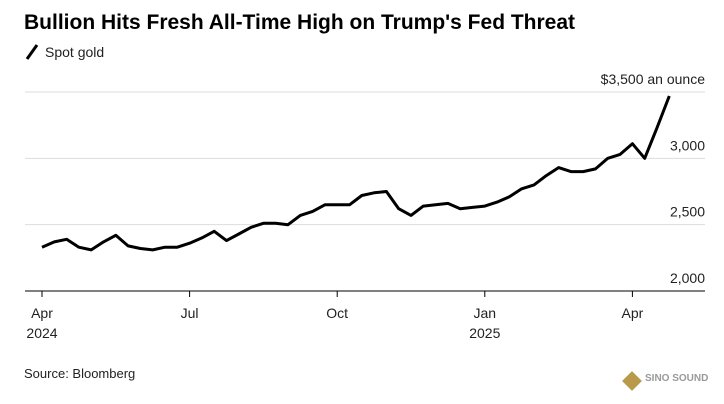 The height and width of the screenshot is (404, 724). Describe the element at coordinates (687, 145) in the screenshot. I see `y-tick-label: 3,000` at that location.